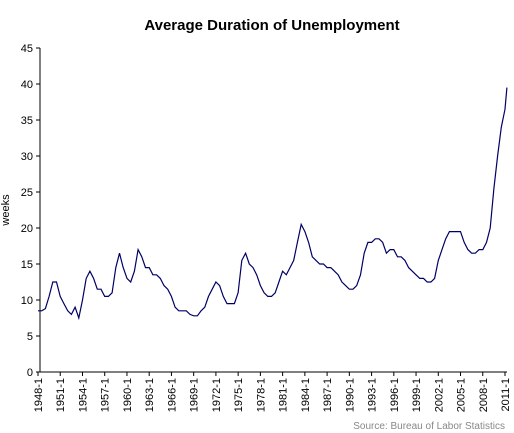  I want to click on x-tick-label: 1996-1, so click(395, 395).